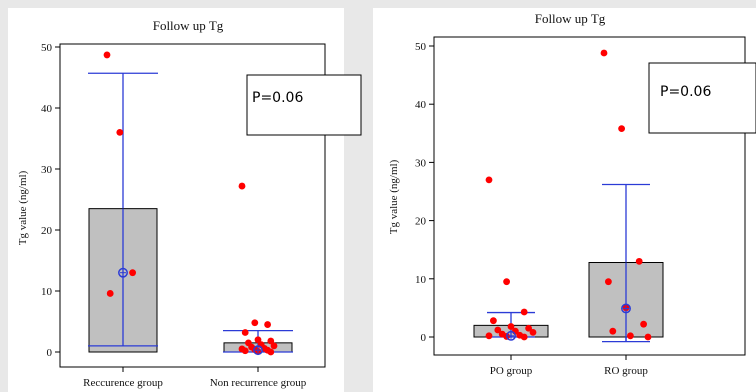 The image size is (756, 392). I want to click on box-non-recurrence-group, so click(258, 269).